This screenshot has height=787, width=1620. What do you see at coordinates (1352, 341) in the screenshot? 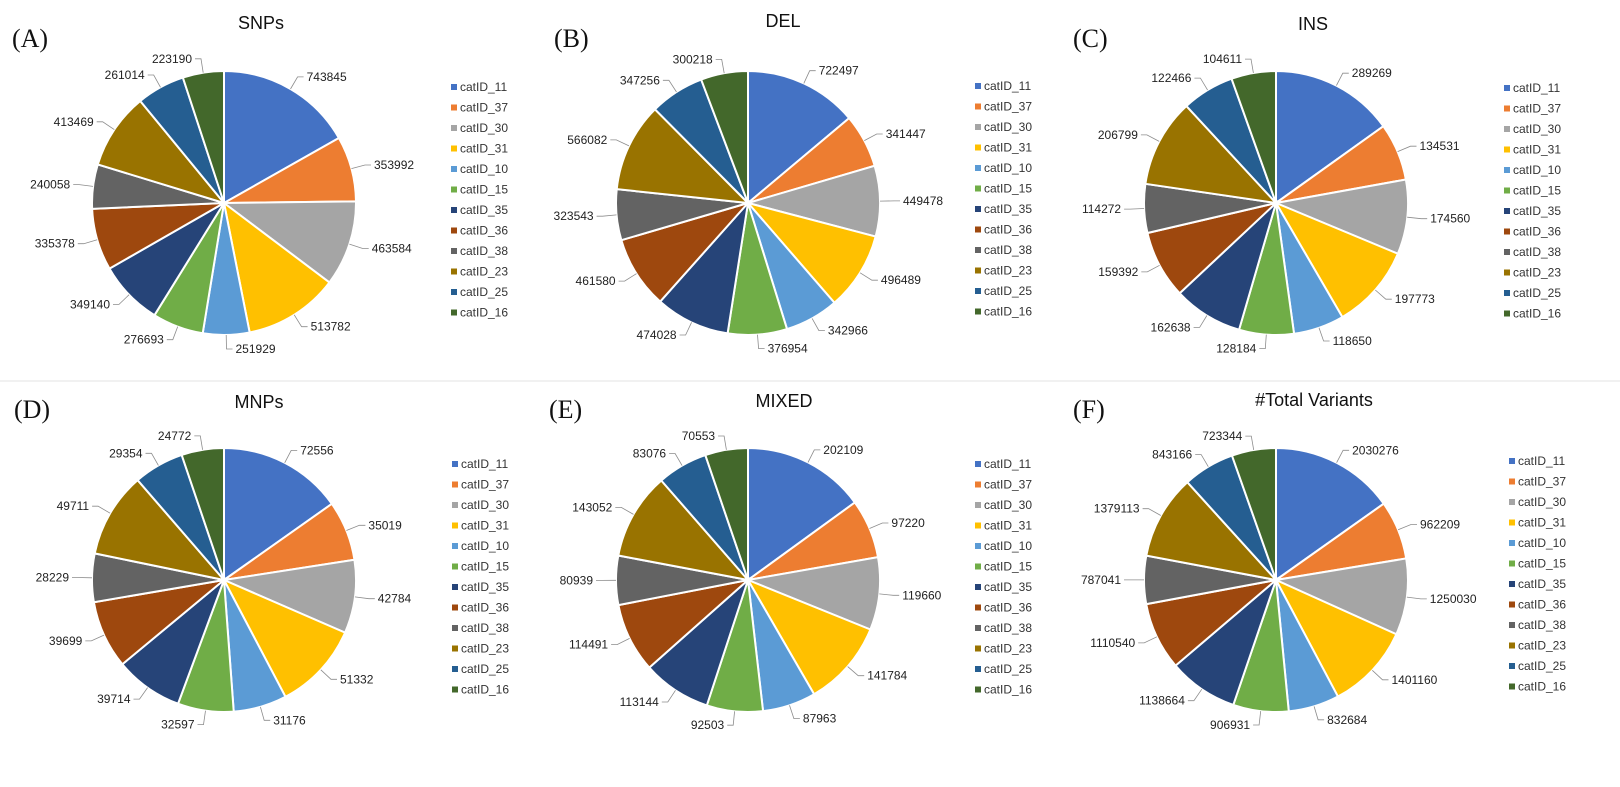
I see `data-label: 118650` at bounding box center [1352, 341].